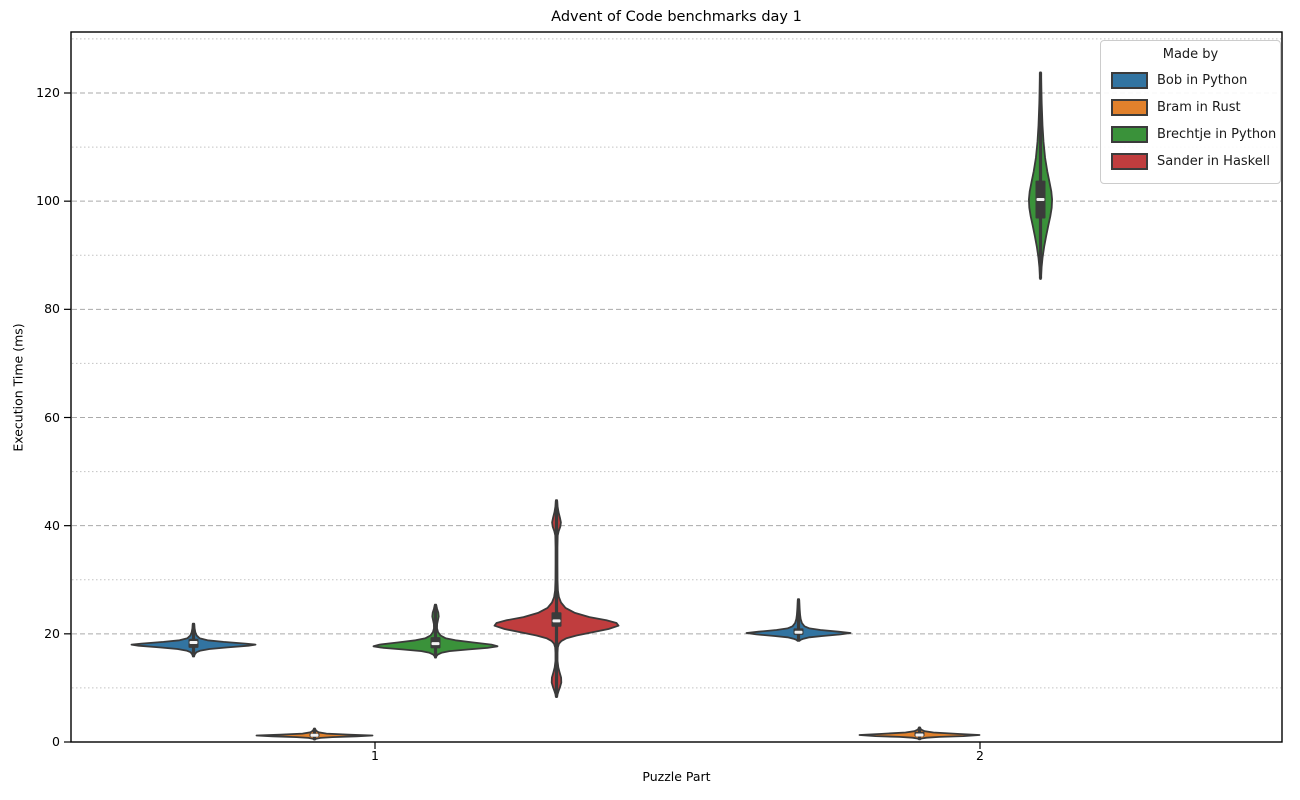  I want to click on legend-item-bram: Bram in Rust, so click(1190, 107).